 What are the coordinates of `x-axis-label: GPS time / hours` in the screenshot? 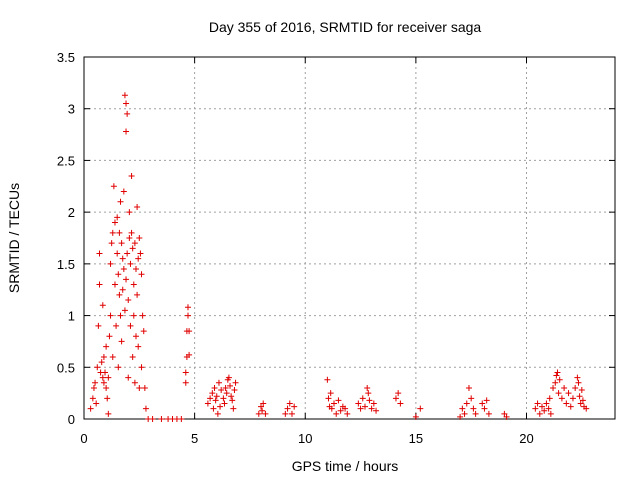 It's located at (345, 466).